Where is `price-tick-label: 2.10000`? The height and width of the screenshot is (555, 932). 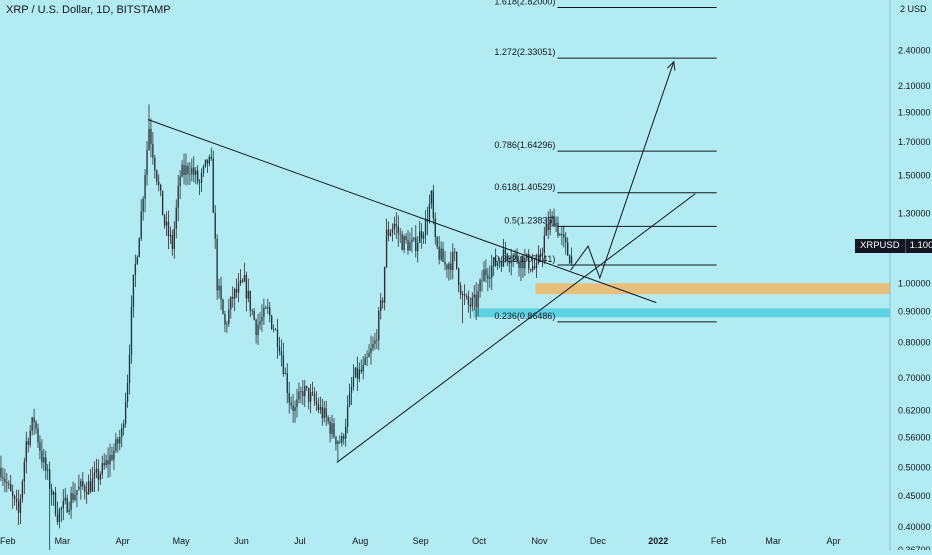 price-tick-label: 2.10000 is located at coordinates (914, 86).